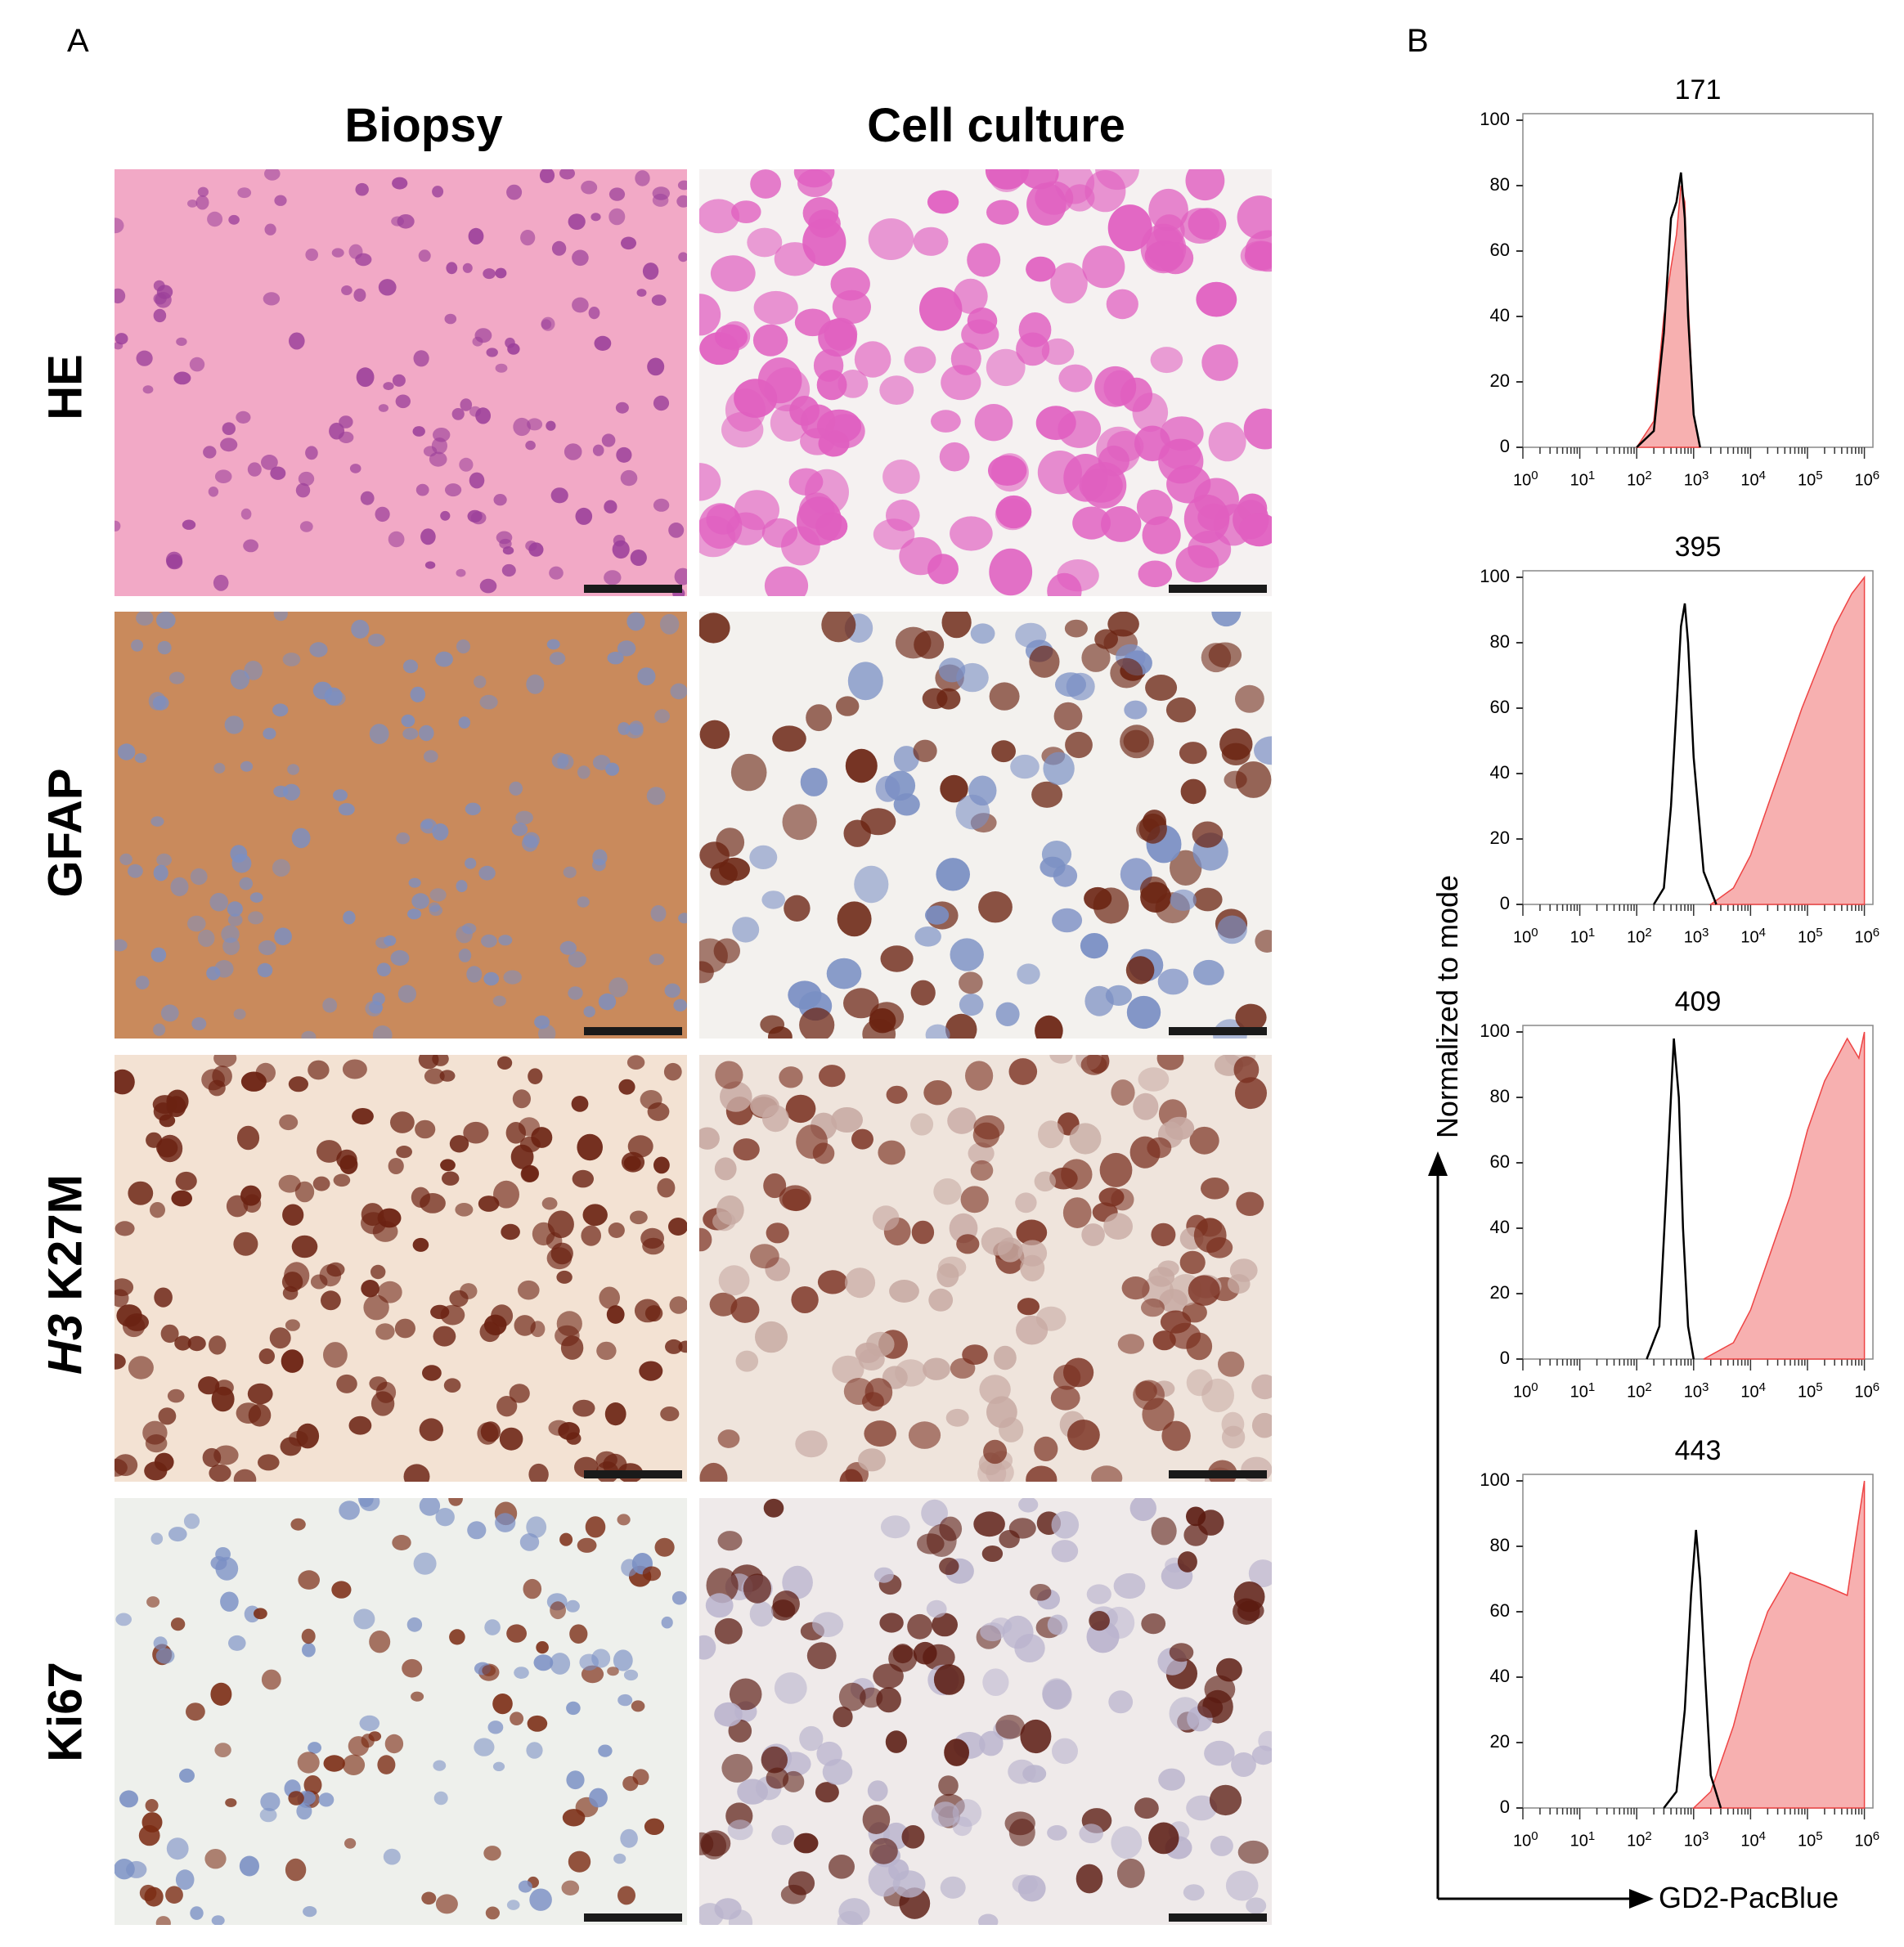  I want to click on x-axis-label: GD2-PacBlue, so click(1749, 1897).